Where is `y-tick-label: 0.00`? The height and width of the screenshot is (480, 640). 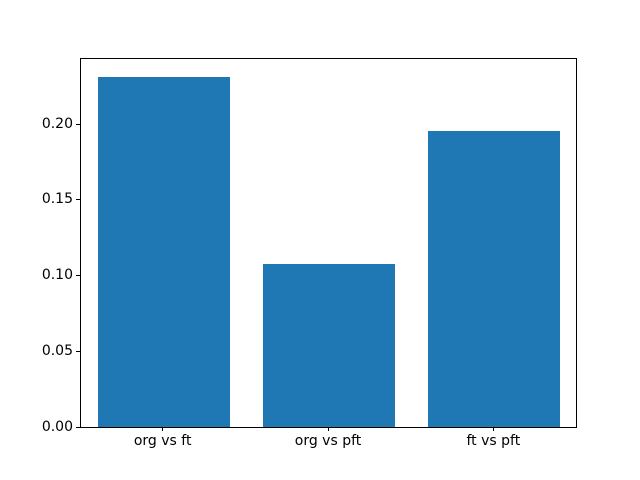
y-tick-label: 0.00 is located at coordinates (57, 426).